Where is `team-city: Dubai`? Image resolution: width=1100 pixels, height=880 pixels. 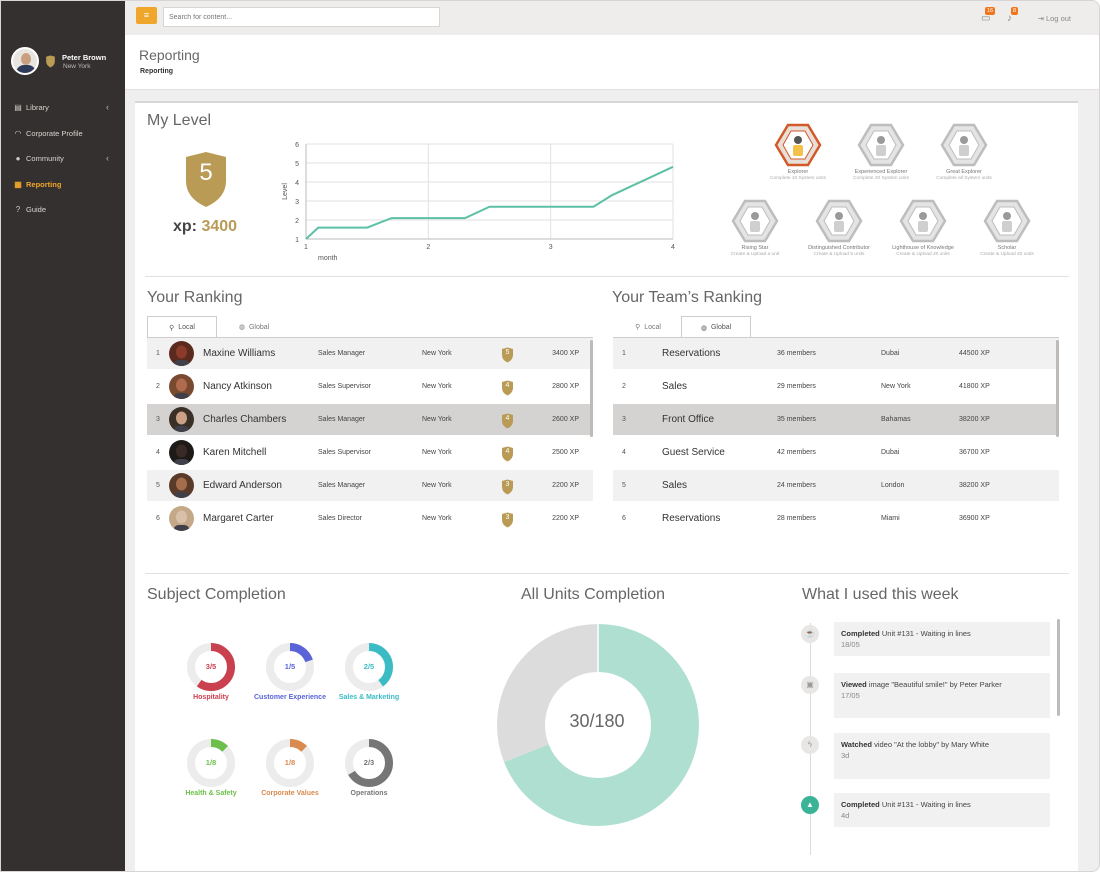 team-city: Dubai is located at coordinates (890, 452).